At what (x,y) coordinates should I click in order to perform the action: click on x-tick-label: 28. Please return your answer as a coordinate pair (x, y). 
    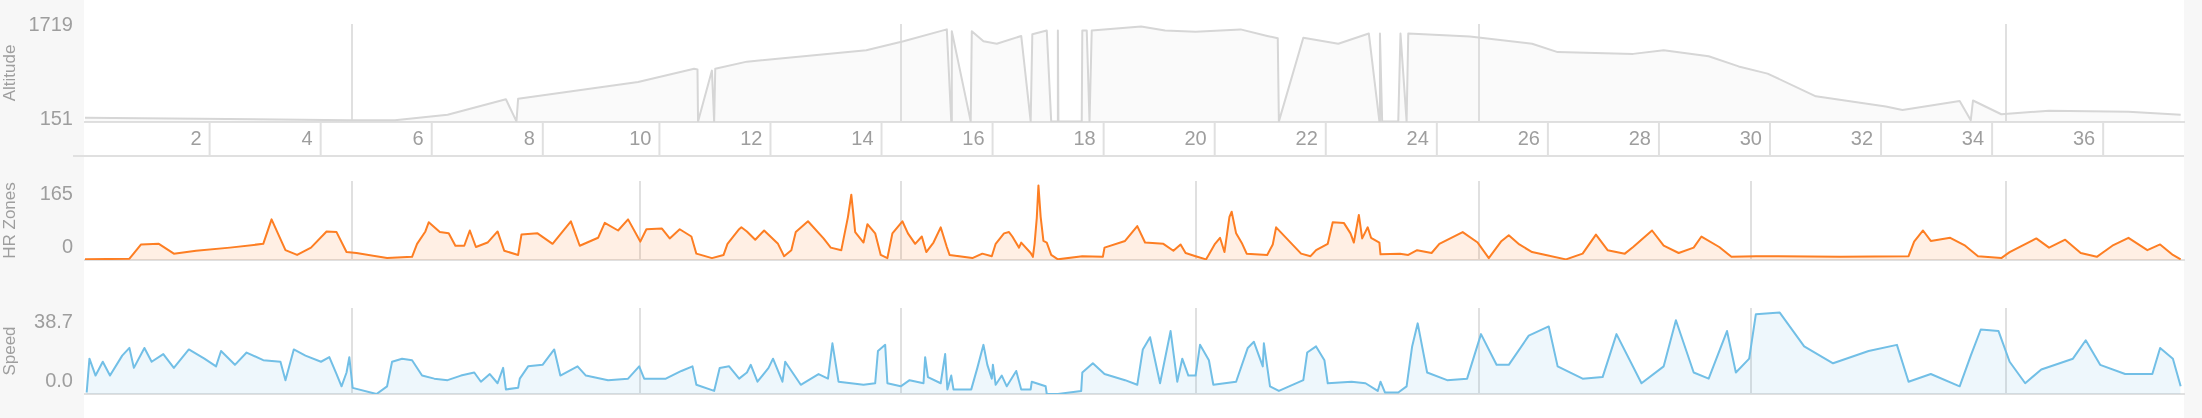
    Looking at the image, I should click on (1639, 137).